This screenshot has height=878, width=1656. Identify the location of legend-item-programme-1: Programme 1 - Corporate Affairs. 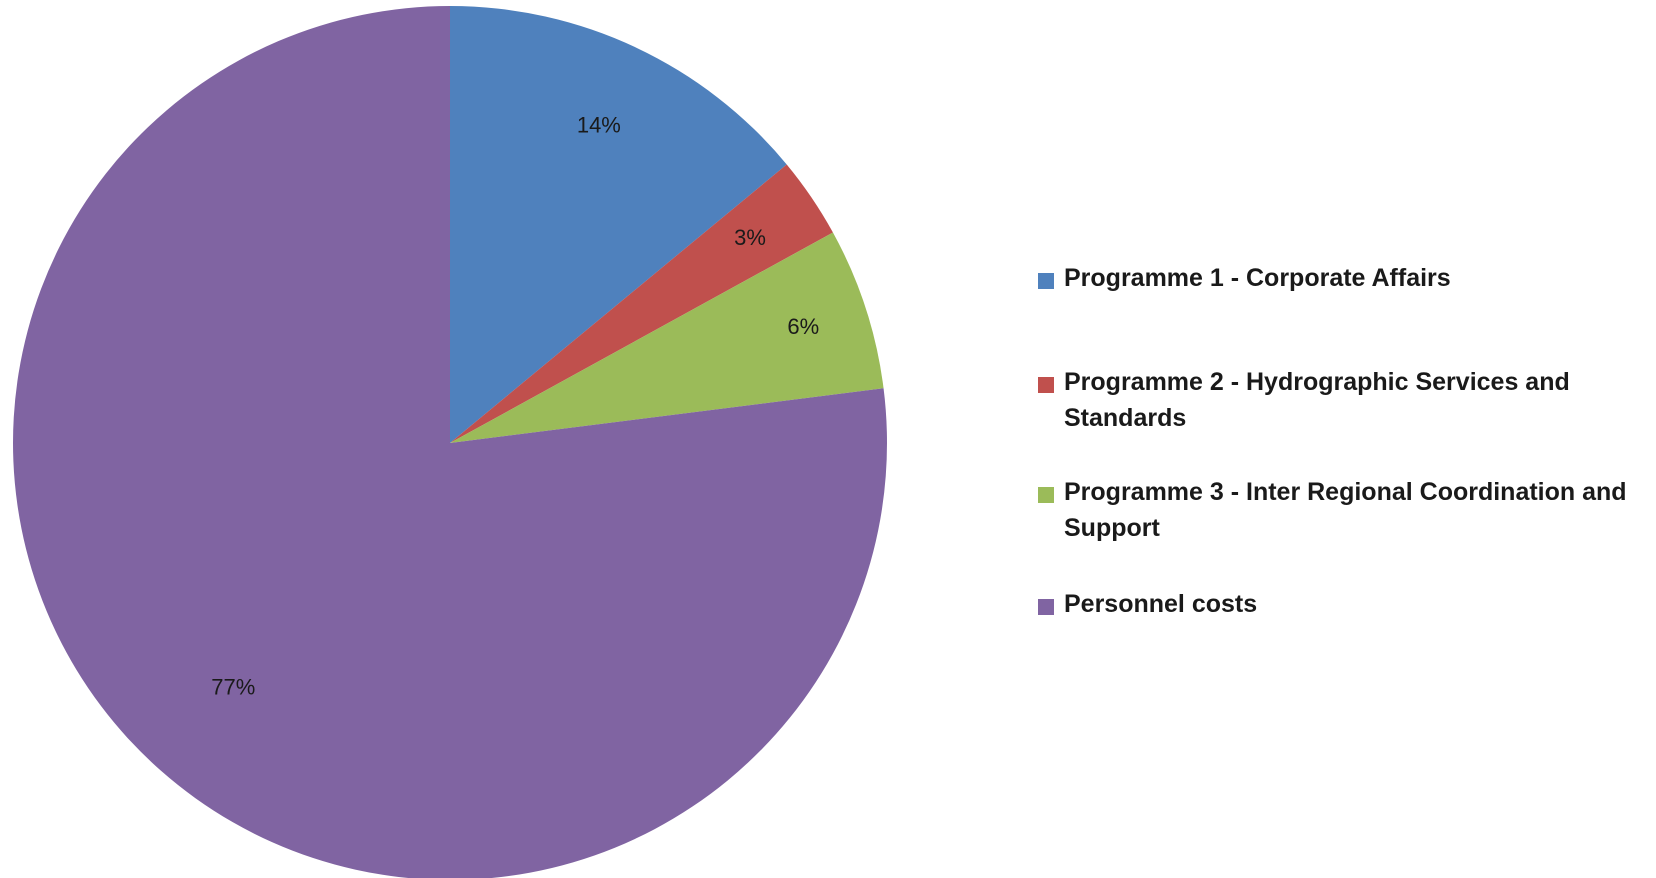
(1343, 278).